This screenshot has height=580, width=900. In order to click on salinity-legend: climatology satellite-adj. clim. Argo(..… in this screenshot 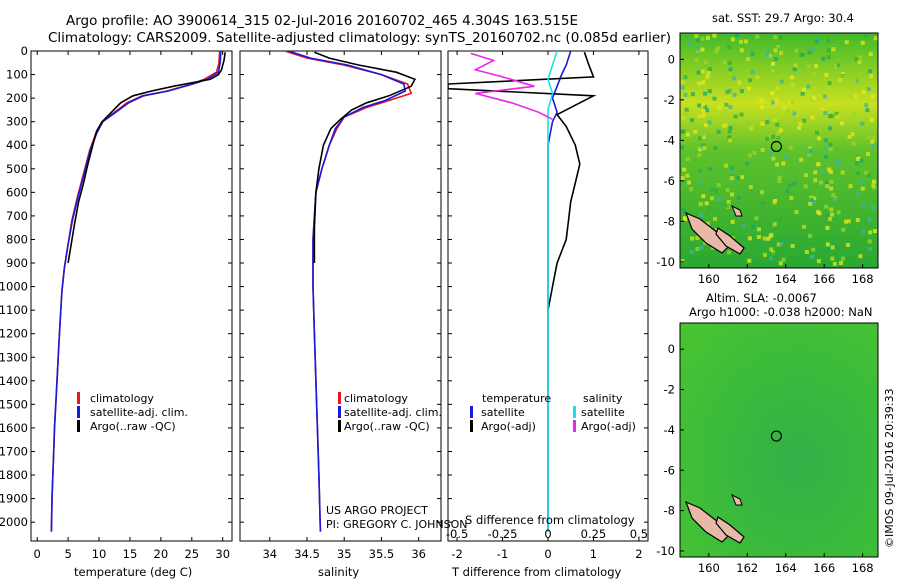, I will do `click(390, 412)`.